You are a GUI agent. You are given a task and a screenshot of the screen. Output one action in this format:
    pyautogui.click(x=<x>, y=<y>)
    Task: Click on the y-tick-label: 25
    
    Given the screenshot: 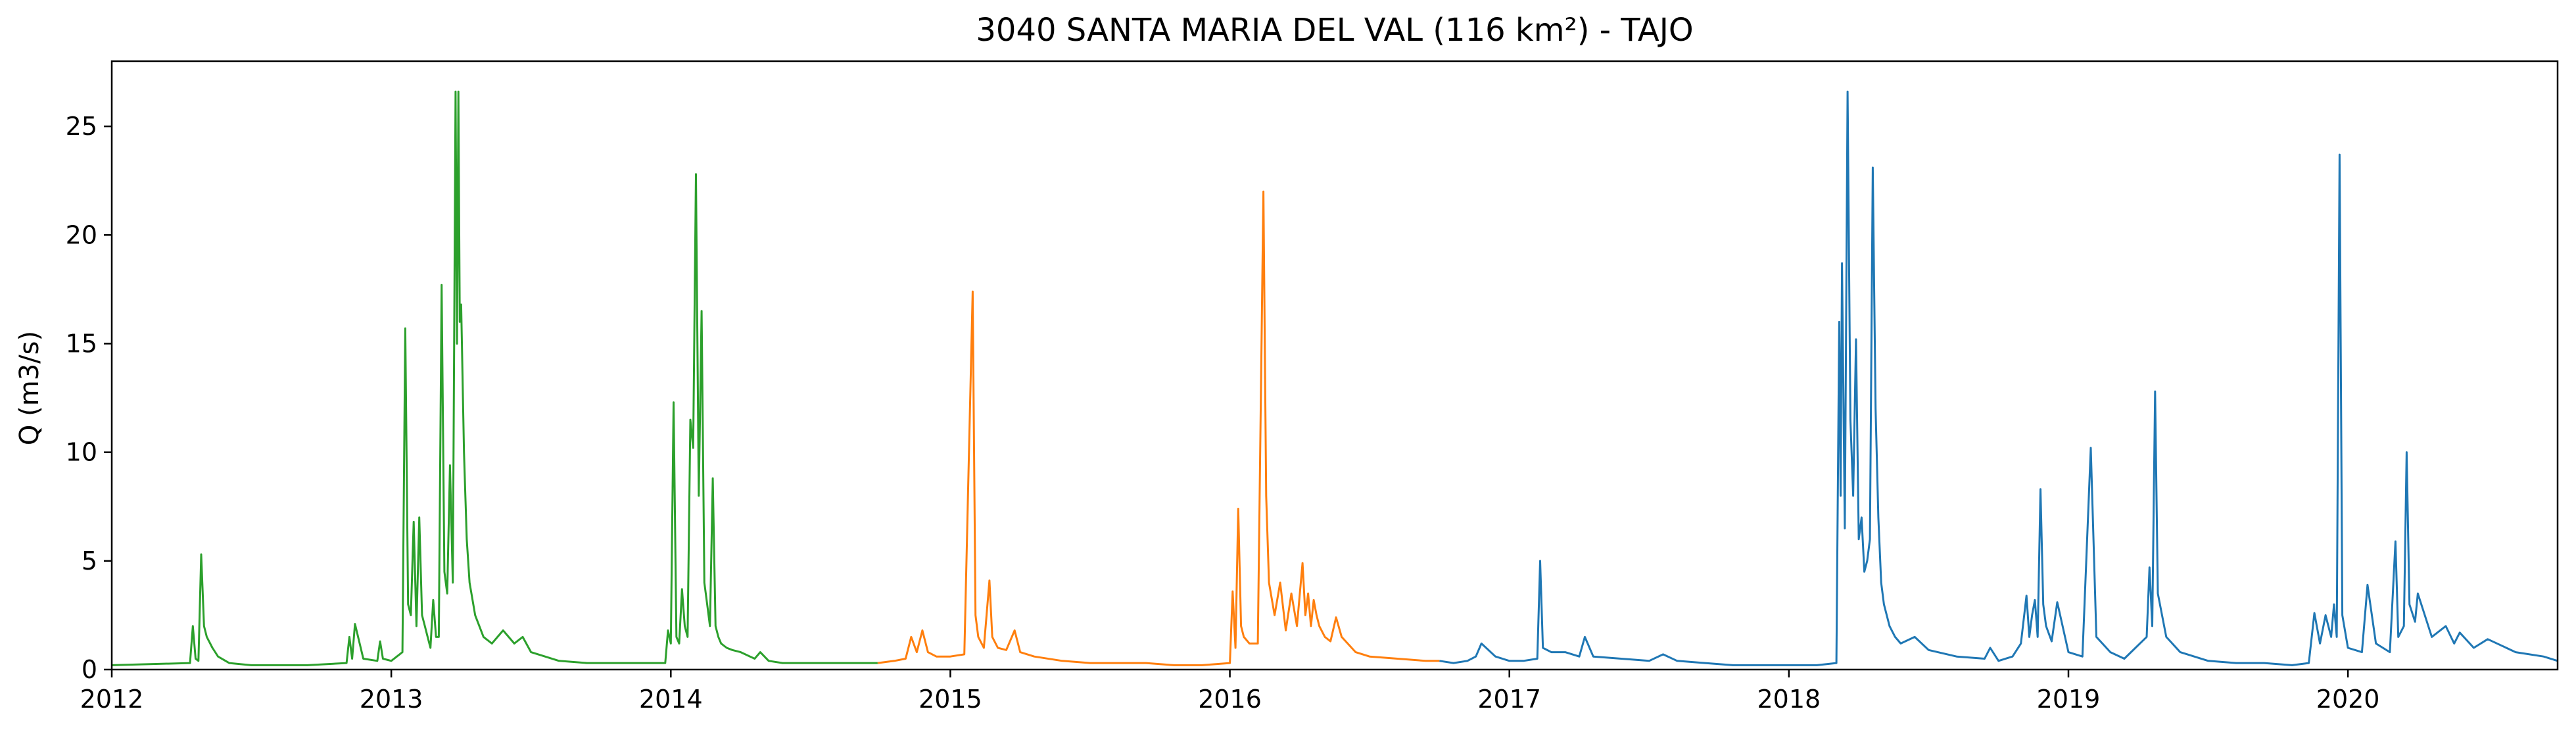 What is the action you would take?
    pyautogui.click(x=81, y=127)
    